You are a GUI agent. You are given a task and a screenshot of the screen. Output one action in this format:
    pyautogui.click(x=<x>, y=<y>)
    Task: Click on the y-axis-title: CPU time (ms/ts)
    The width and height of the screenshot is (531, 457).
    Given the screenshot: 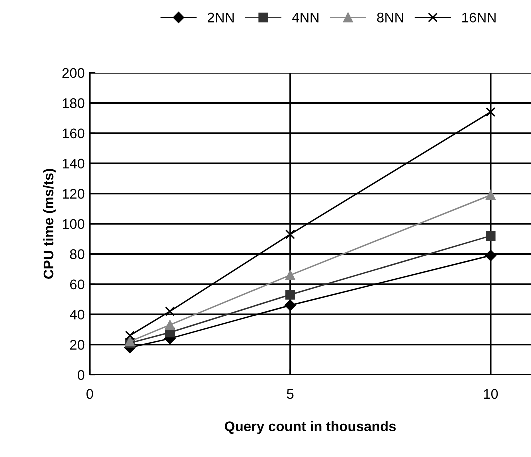 What is the action you would take?
    pyautogui.click(x=49, y=224)
    